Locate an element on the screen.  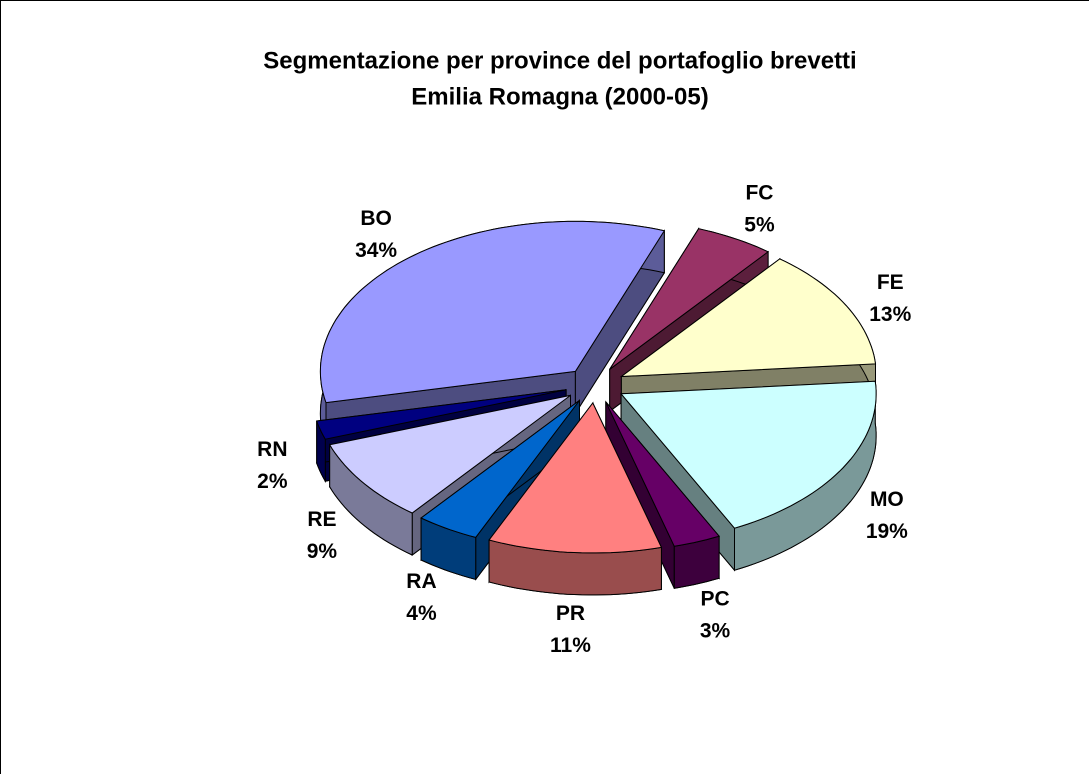
slice-label: RA is located at coordinates (421, 581).